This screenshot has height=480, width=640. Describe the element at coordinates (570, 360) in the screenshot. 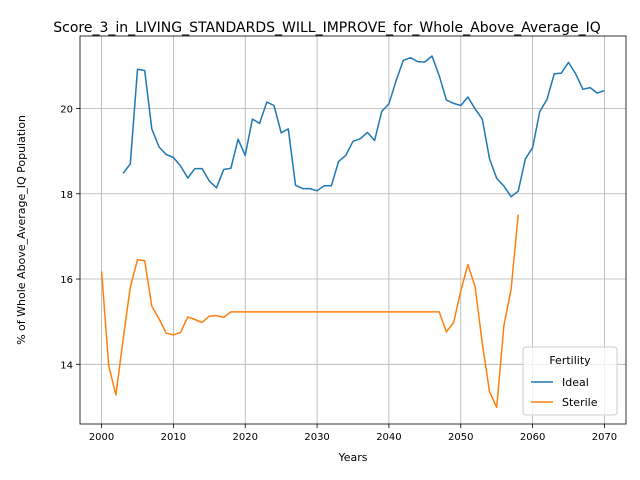

I see `legend-title: Fertility` at that location.